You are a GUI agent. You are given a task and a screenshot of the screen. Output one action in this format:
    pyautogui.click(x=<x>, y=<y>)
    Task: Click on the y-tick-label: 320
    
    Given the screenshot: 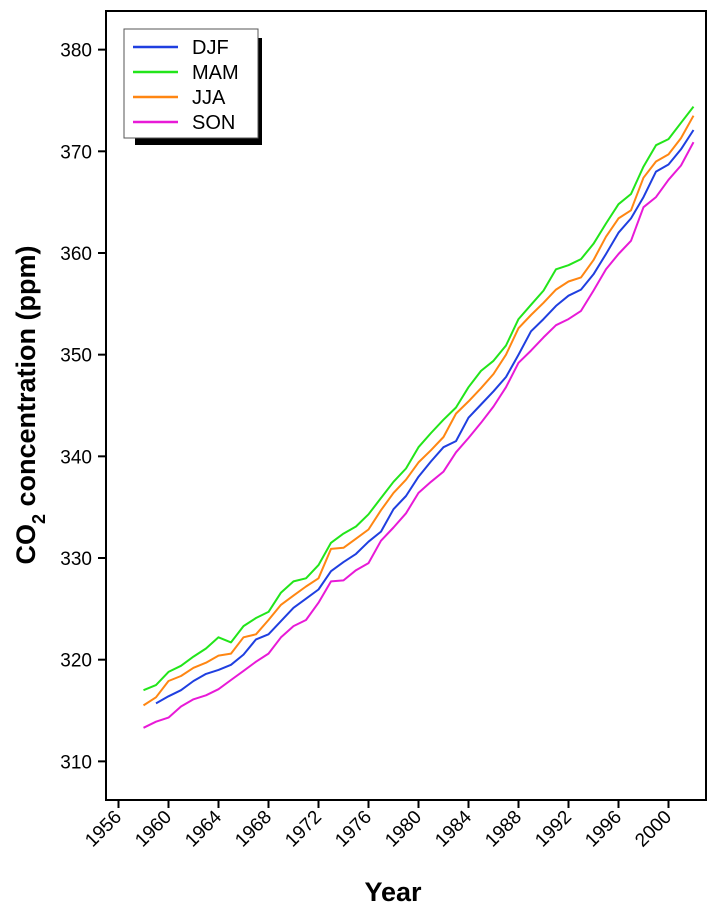 What is the action you would take?
    pyautogui.click(x=76, y=661)
    